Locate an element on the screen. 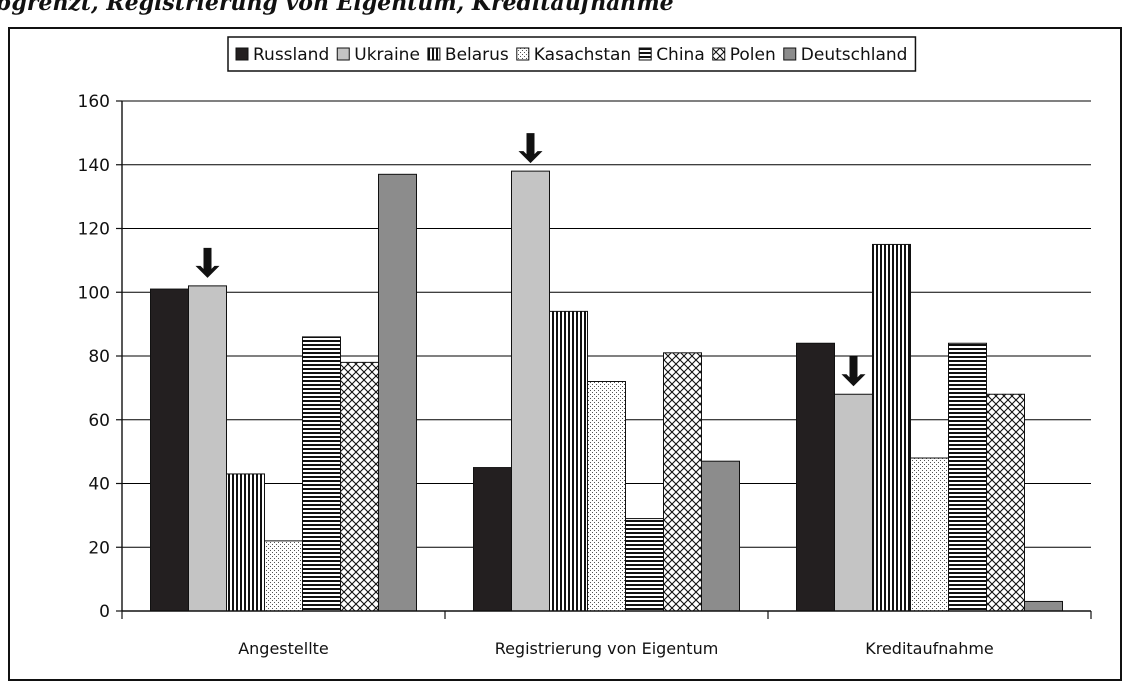 This screenshot has width=1132, height=681. bar-russland-angestellte is located at coordinates (169, 450).